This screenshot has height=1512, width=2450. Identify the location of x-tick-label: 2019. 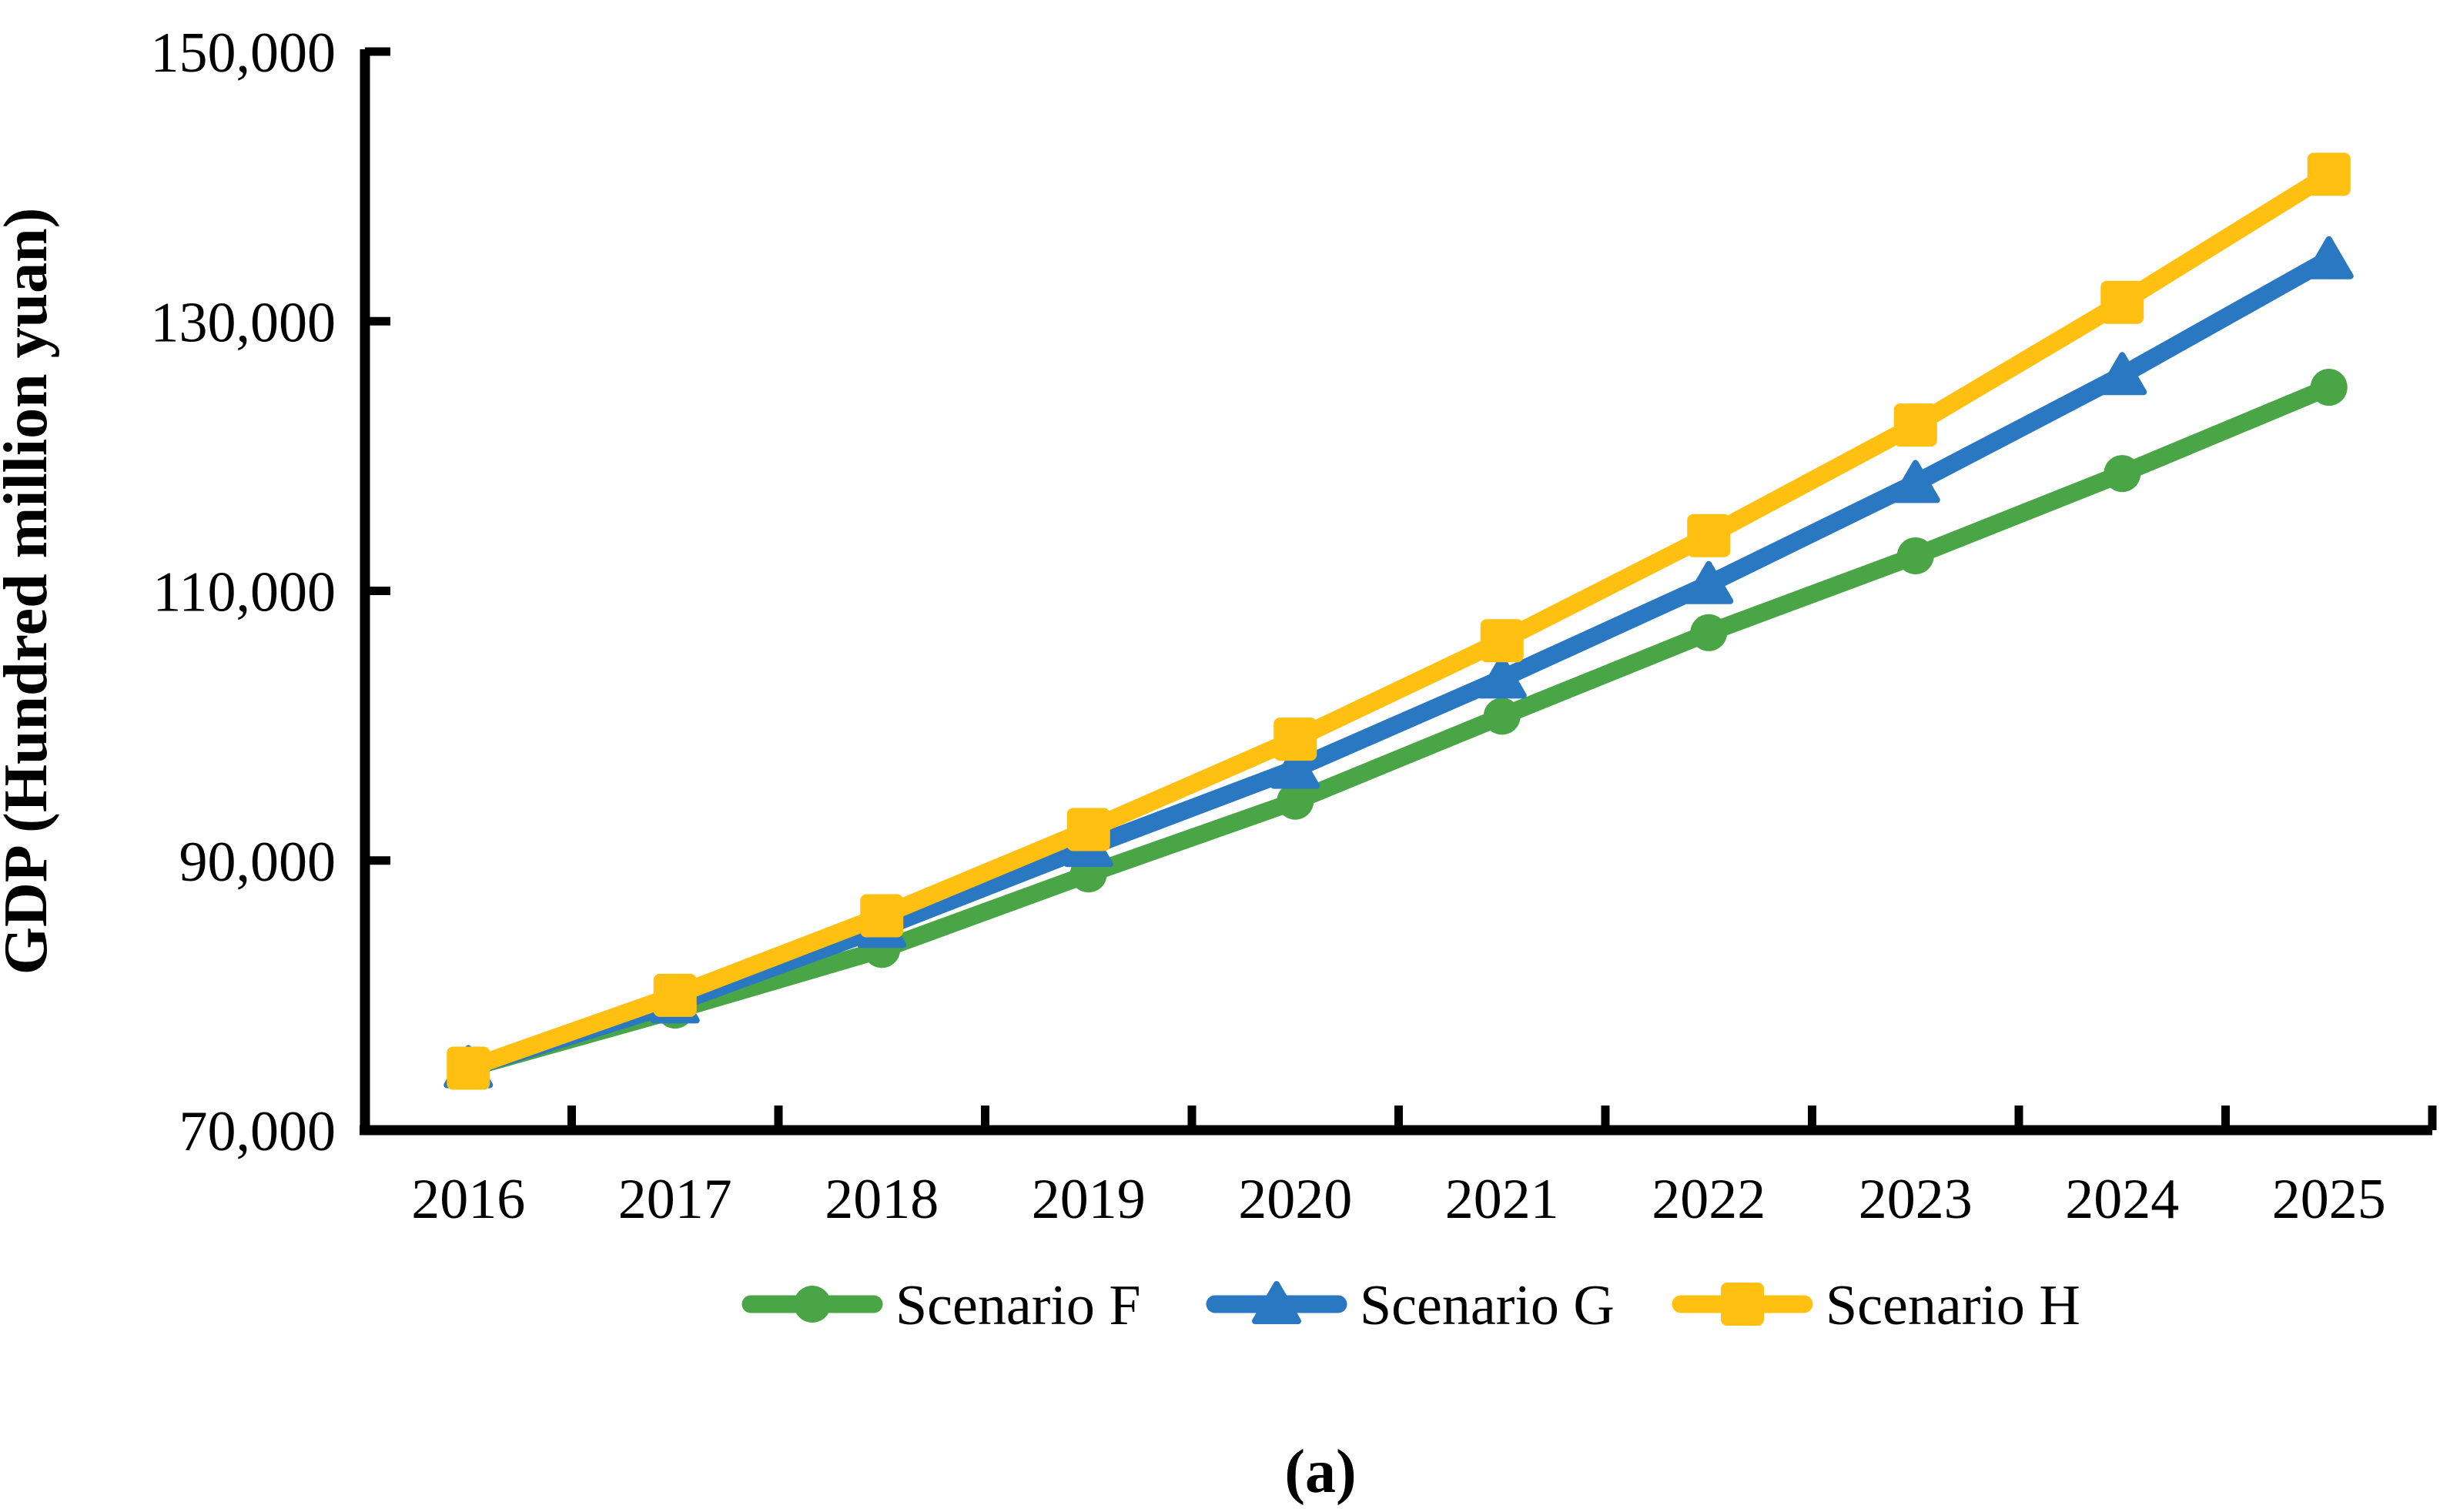
(1089, 1199).